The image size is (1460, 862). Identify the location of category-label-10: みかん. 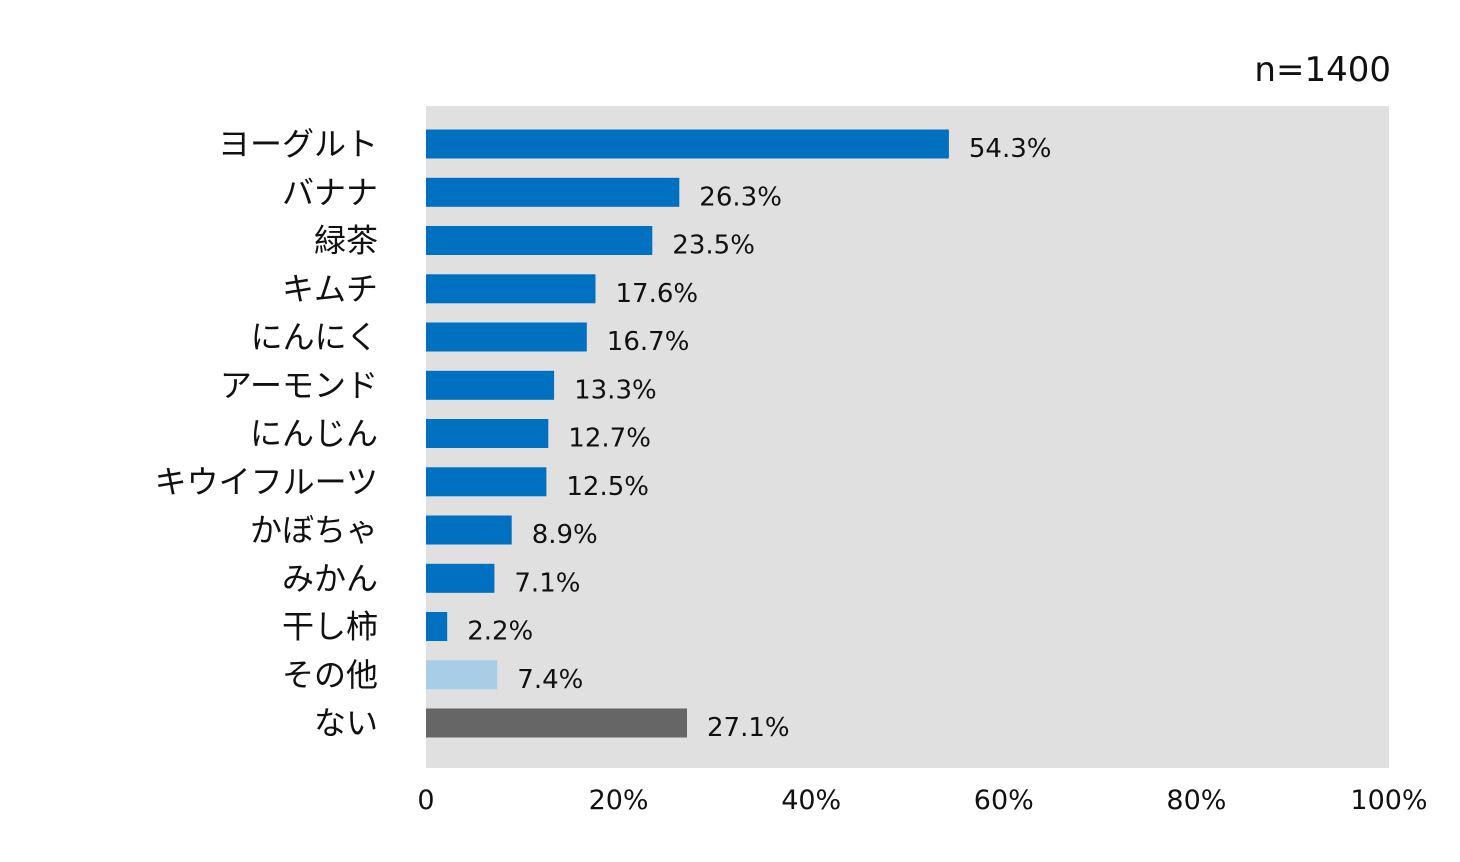
(330, 578).